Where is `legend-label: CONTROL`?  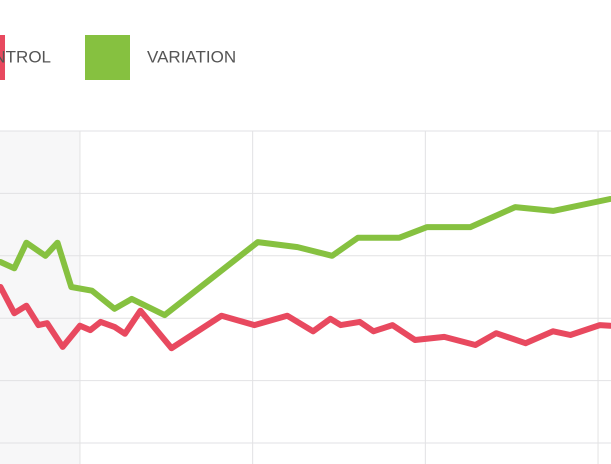
legend-label: CONTROL is located at coordinates (25, 56).